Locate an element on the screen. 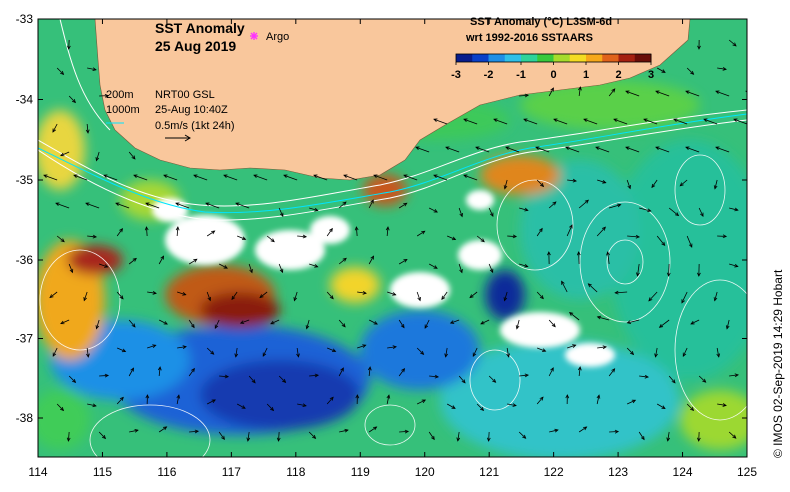  argo-float-icon is located at coordinates (254, 36).